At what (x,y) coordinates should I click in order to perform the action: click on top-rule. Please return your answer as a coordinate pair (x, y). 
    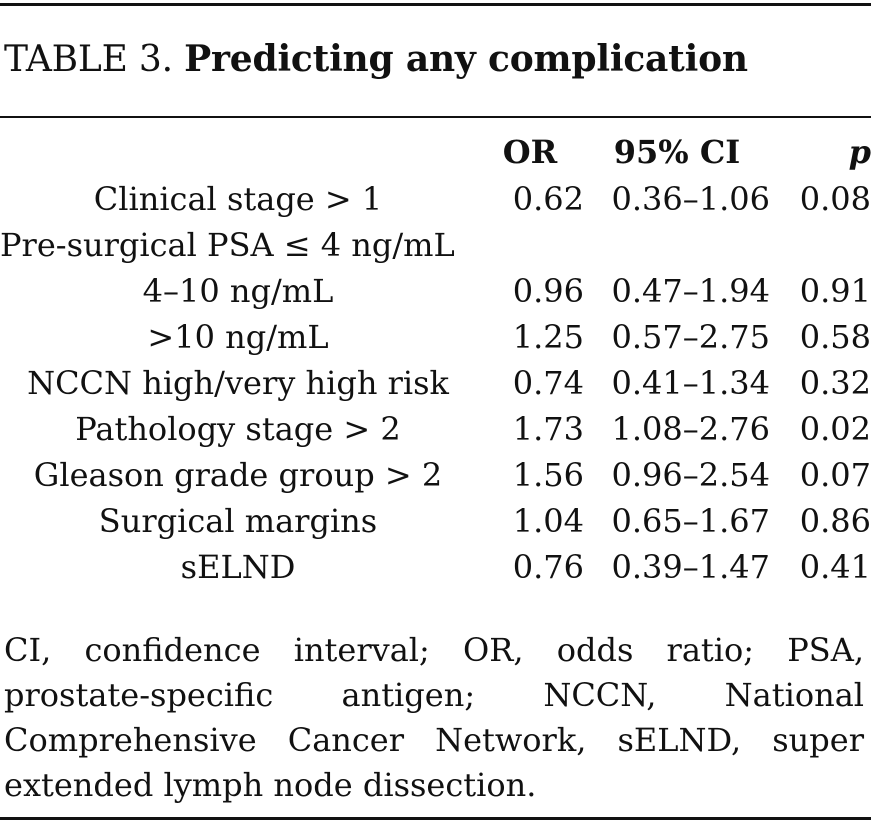
    Looking at the image, I should click on (435, 4).